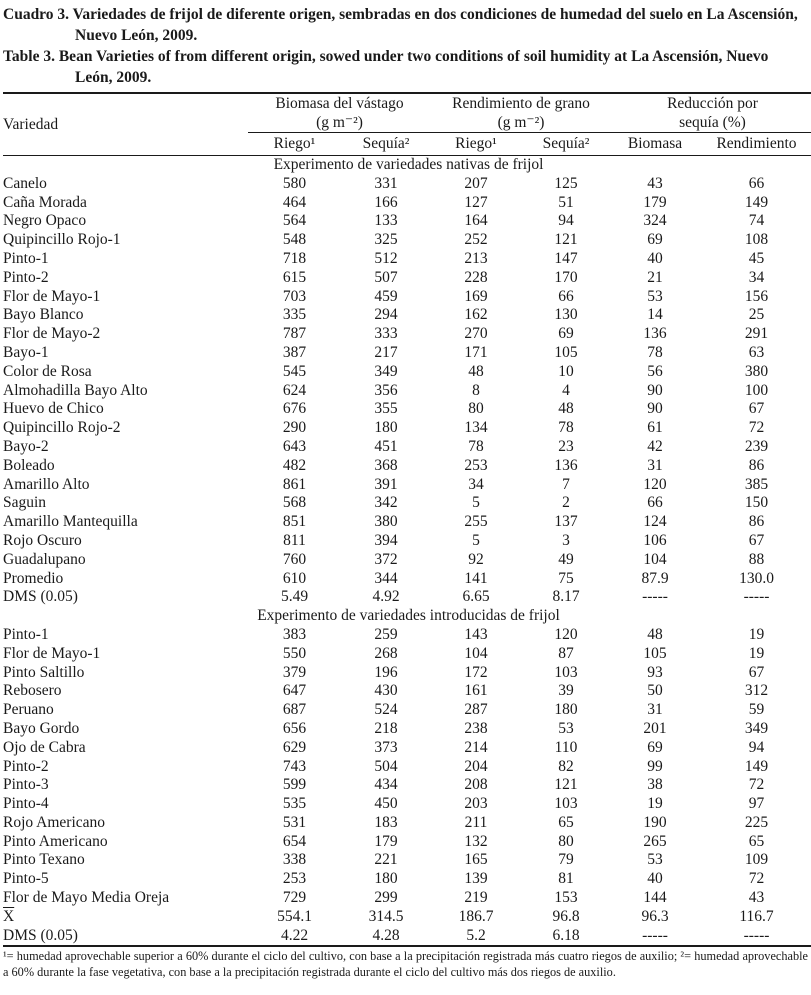  Describe the element at coordinates (386, 540) in the screenshot. I see `cell-value: 394` at that location.